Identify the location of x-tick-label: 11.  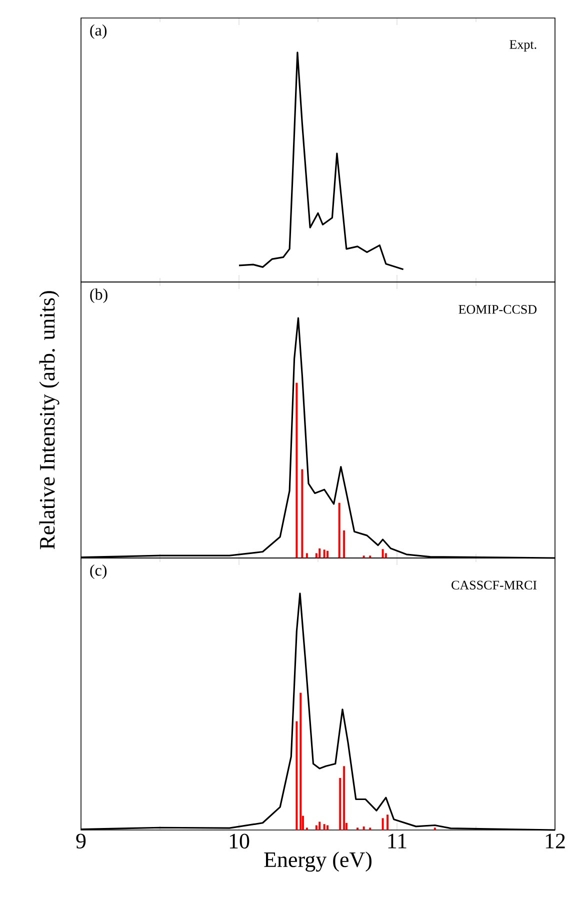
(397, 841).